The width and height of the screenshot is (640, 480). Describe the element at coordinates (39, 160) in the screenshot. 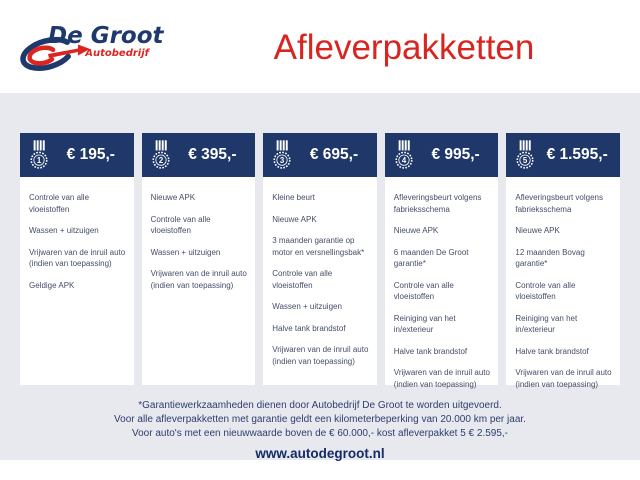

I see `medal-number: 1` at that location.